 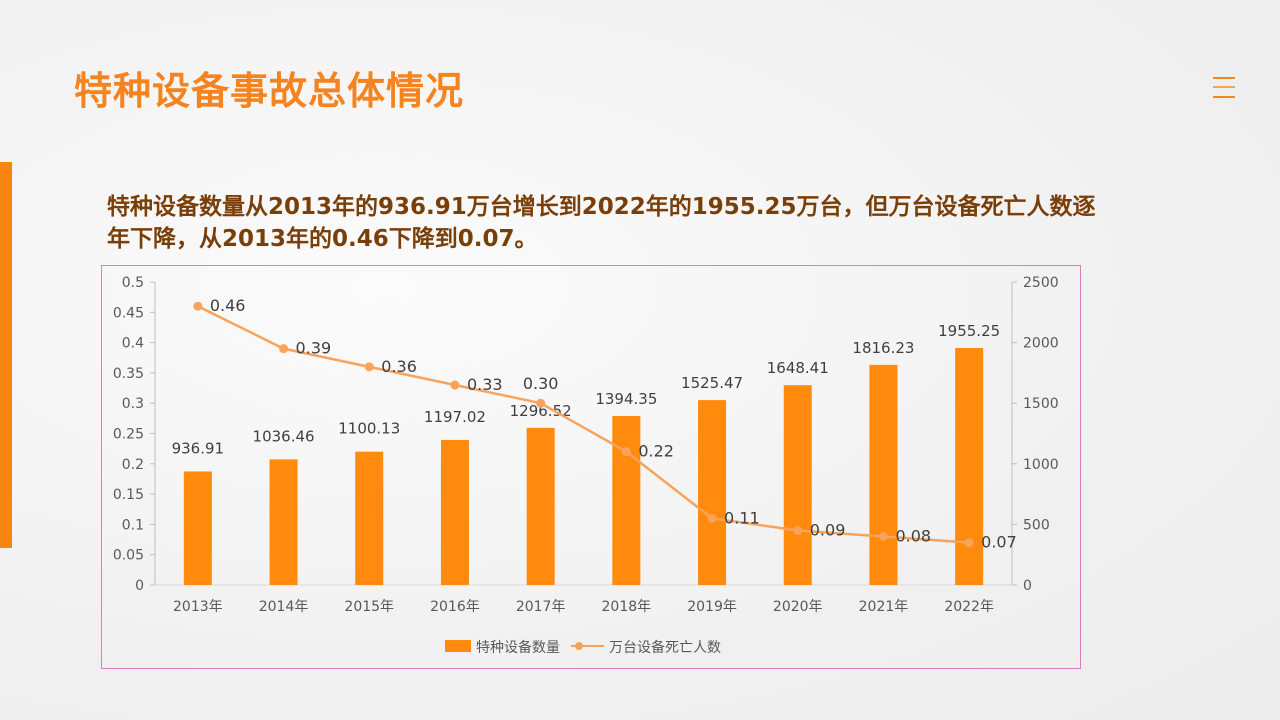 I want to click on x-tick-label: 2019年, so click(x=712, y=607).